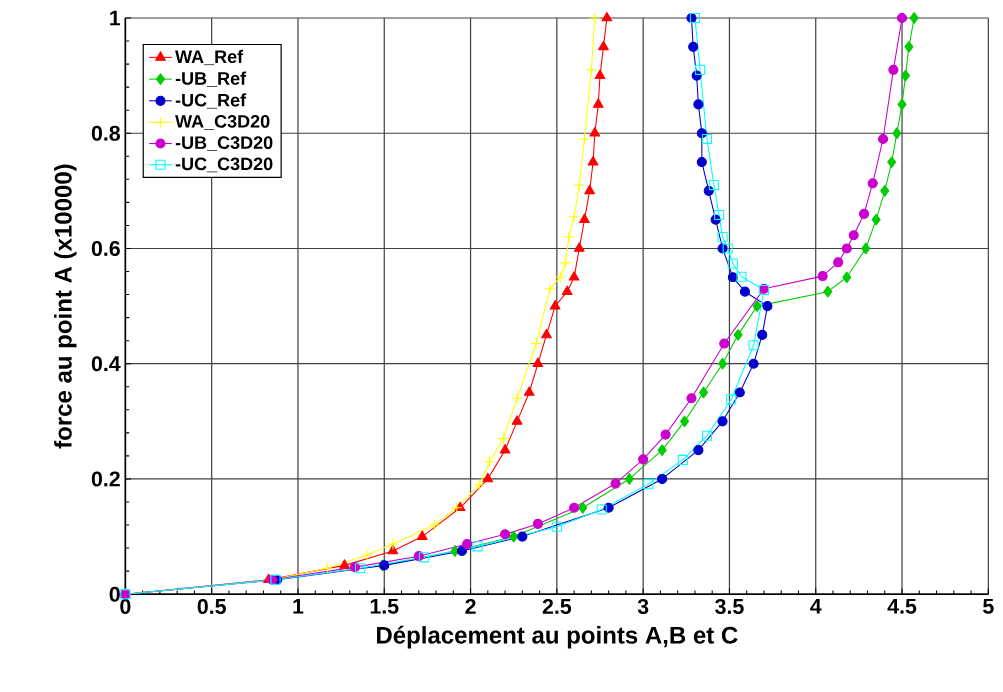 The height and width of the screenshot is (692, 1003). I want to click on legend-label: WA_C3D20, so click(222, 122).